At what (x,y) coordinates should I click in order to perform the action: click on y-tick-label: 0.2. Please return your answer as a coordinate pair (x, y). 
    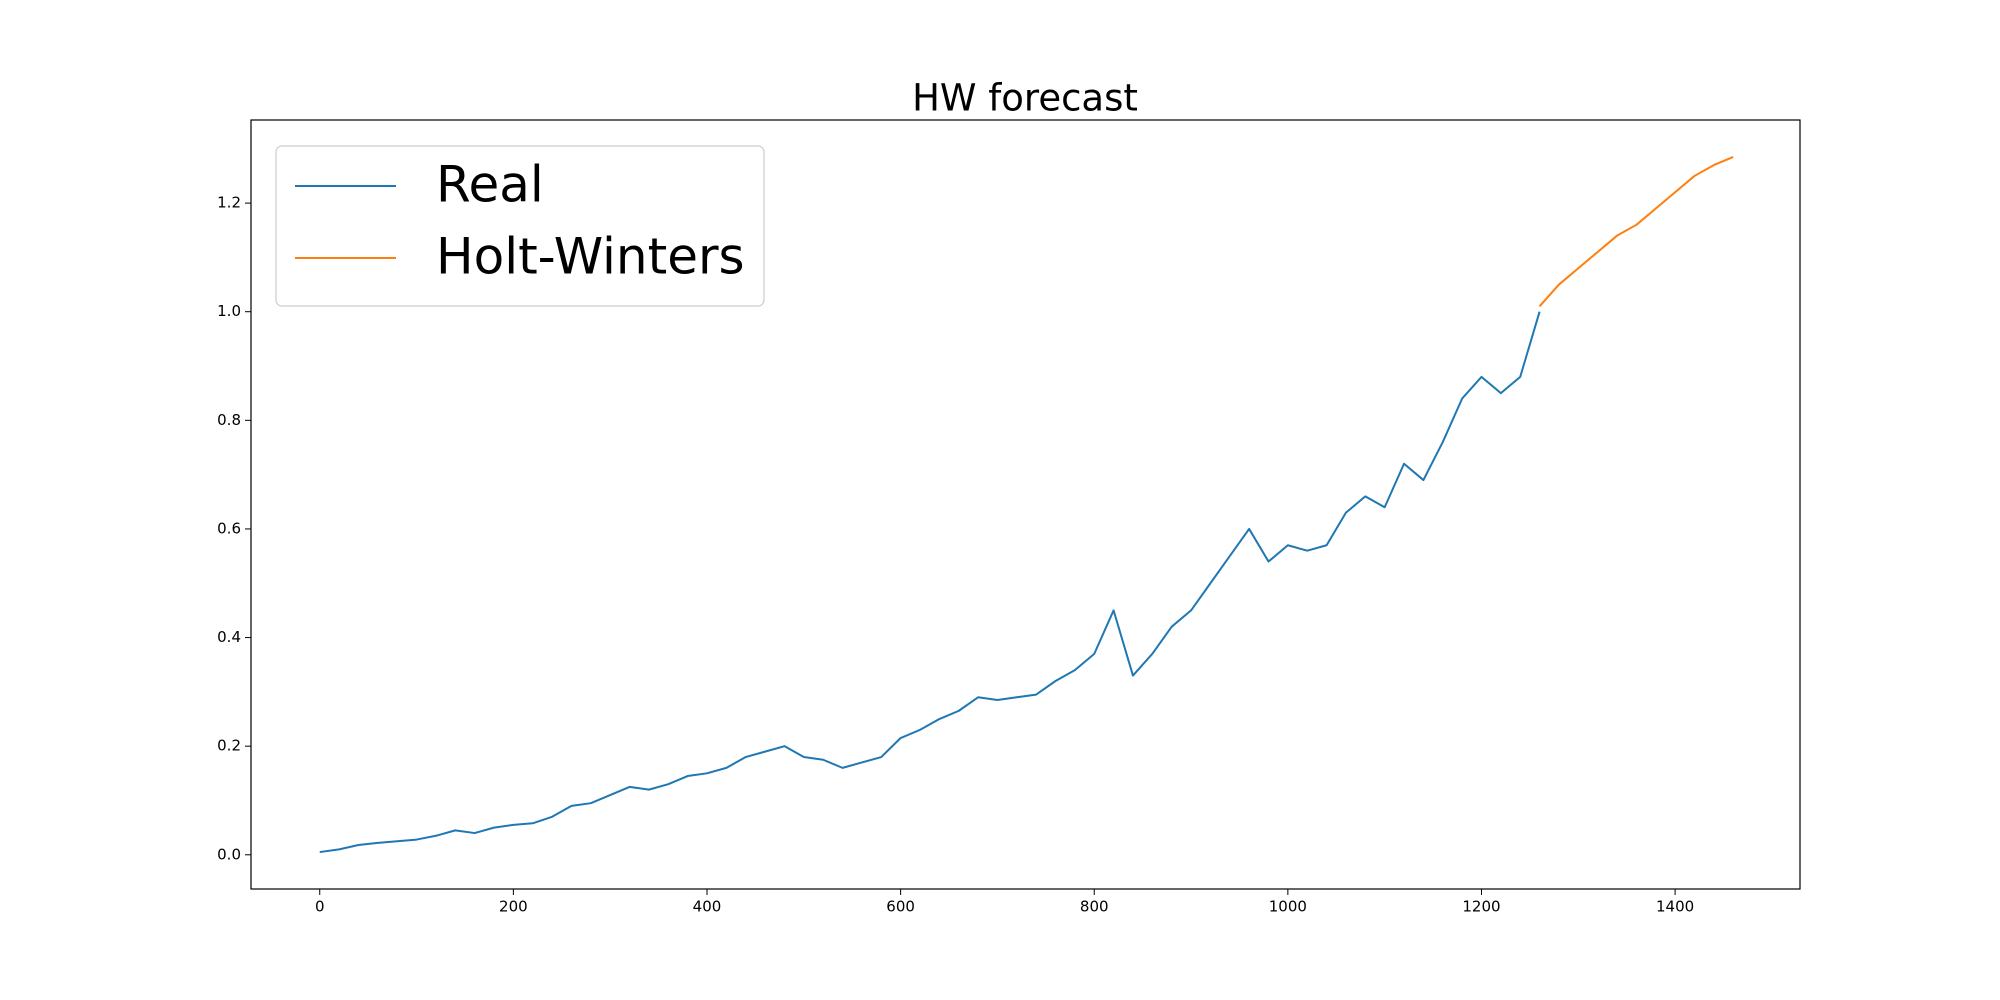
    Looking at the image, I should click on (229, 746).